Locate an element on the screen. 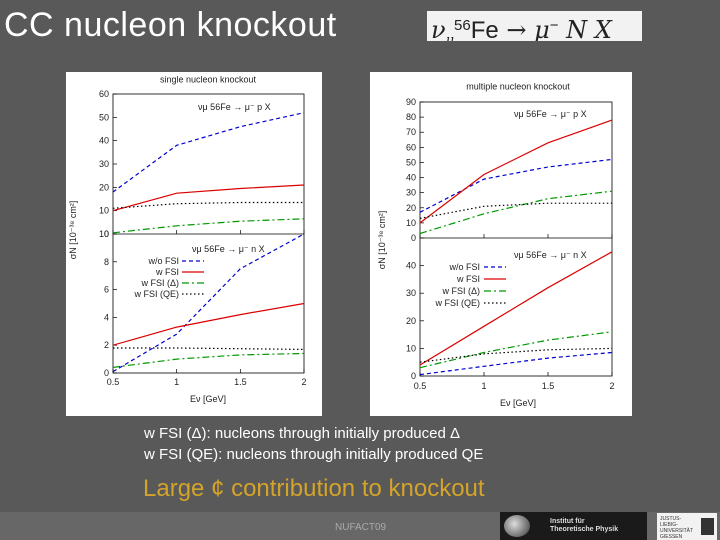  reaction-formula: νμ56Fe → μ− N X is located at coordinates (534, 26).